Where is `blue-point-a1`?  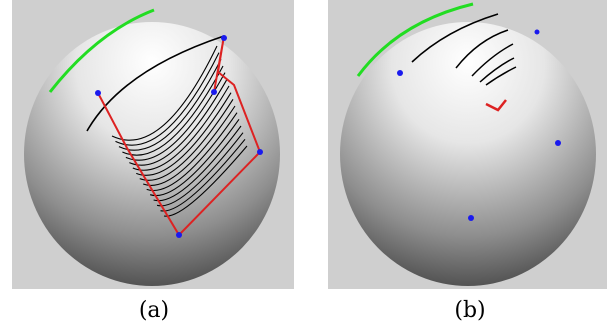 blue-point-a1 is located at coordinates (98, 93).